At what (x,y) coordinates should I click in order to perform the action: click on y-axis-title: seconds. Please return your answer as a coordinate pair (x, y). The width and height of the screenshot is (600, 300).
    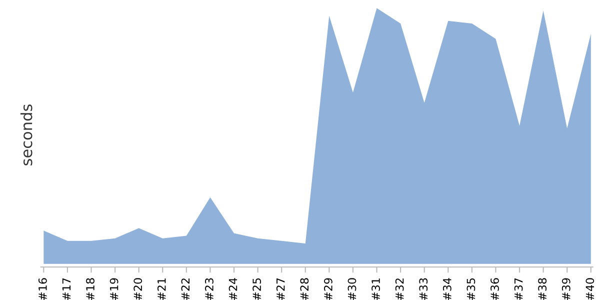
    Looking at the image, I should click on (26, 135).